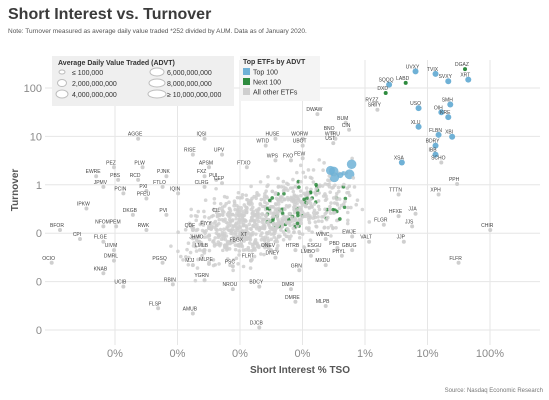 The image size is (549, 400). Describe the element at coordinates (290, 289) in the screenshot. I see `point-dmri` at that location.